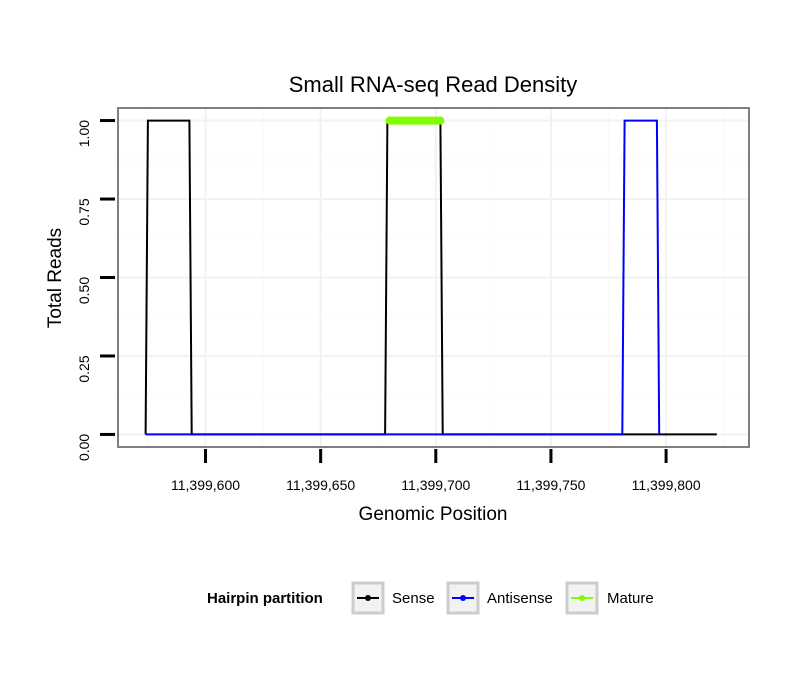 This screenshot has height=690, width=810. Describe the element at coordinates (582, 598) in the screenshot. I see `legend-key-mature-dot` at that location.